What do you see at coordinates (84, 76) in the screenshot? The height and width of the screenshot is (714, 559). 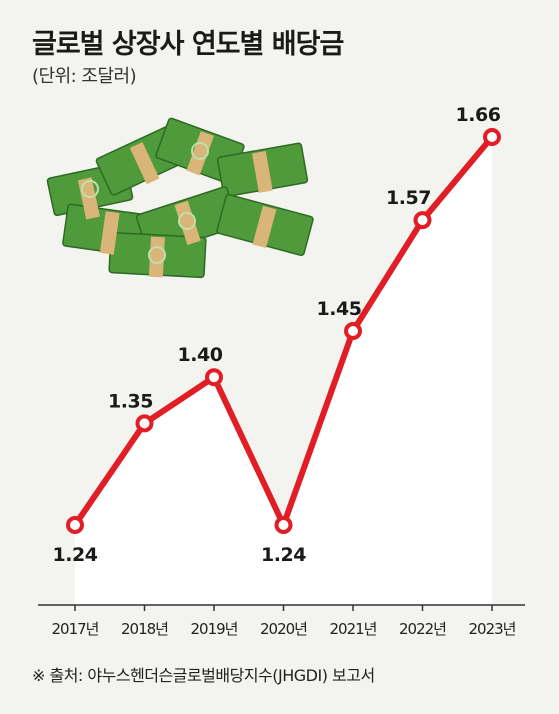 I see `unit-label: (단위: 조달러)` at bounding box center [84, 76].